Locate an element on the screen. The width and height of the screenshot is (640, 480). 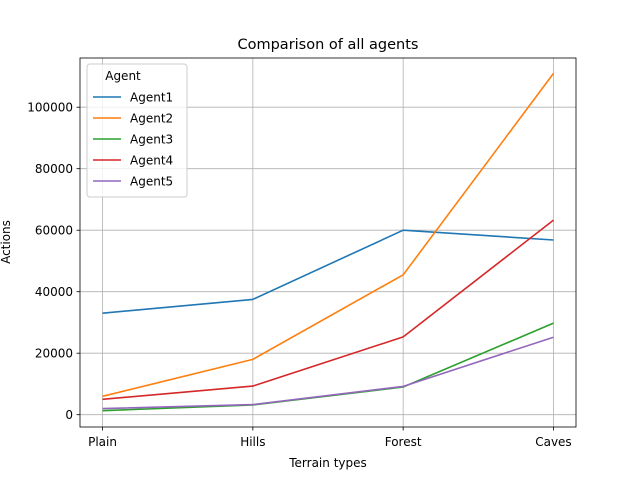
x-axis-label: Terrain types is located at coordinates (327, 463).